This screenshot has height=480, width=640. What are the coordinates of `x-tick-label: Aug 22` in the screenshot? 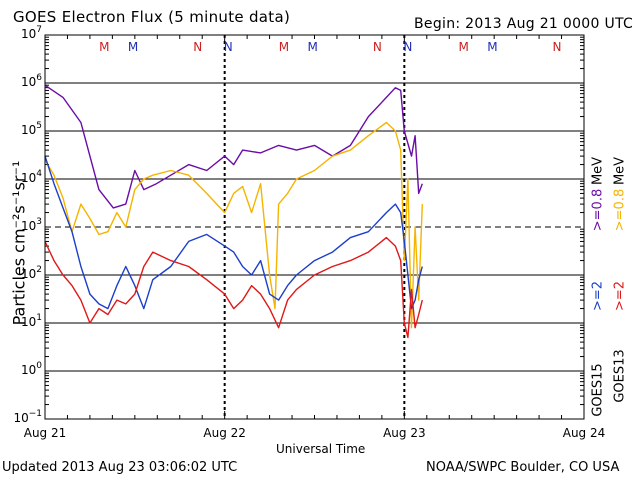 It's located at (224, 433).